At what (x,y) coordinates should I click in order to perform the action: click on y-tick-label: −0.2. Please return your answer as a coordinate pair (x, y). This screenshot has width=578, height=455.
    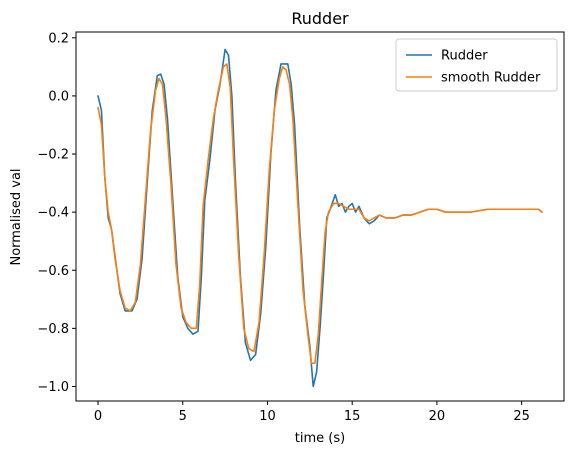
    Looking at the image, I should click on (53, 155).